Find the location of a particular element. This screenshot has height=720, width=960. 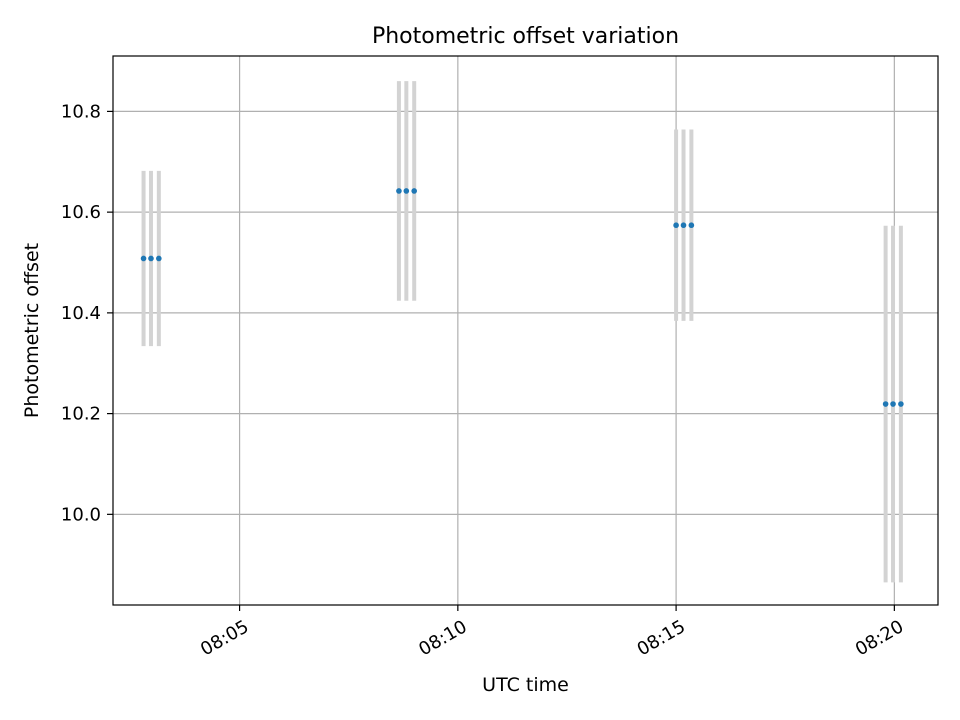

y-tick-label: 10.4 is located at coordinates (81, 313).